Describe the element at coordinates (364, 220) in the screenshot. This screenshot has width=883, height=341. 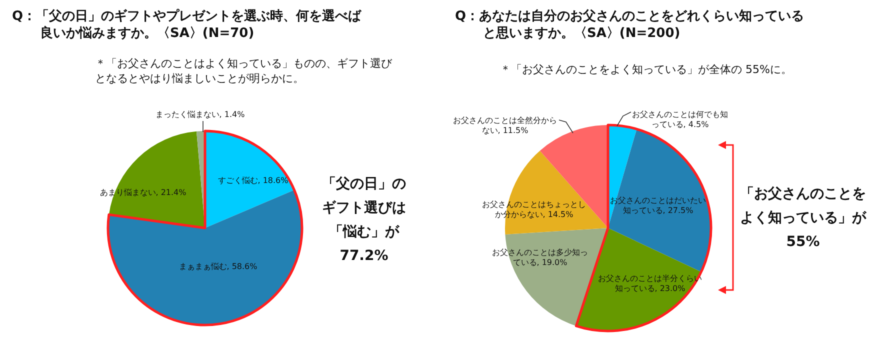
I see `text: 「父の日」のギフト選びは「悩む」が77.2%` at that location.